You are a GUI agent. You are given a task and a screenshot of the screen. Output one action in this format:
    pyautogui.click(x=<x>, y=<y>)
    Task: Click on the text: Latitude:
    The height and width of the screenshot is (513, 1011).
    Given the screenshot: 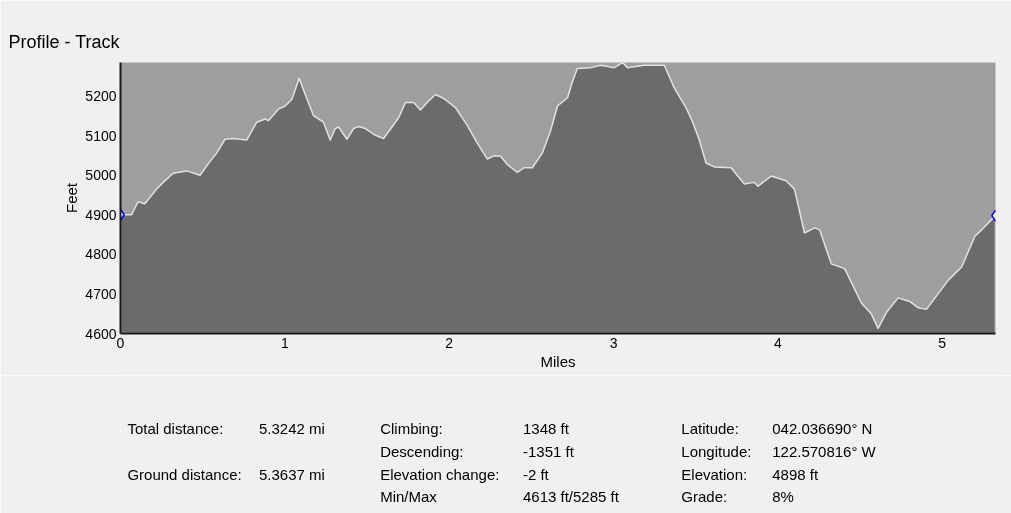 What is the action you would take?
    pyautogui.click(x=710, y=428)
    